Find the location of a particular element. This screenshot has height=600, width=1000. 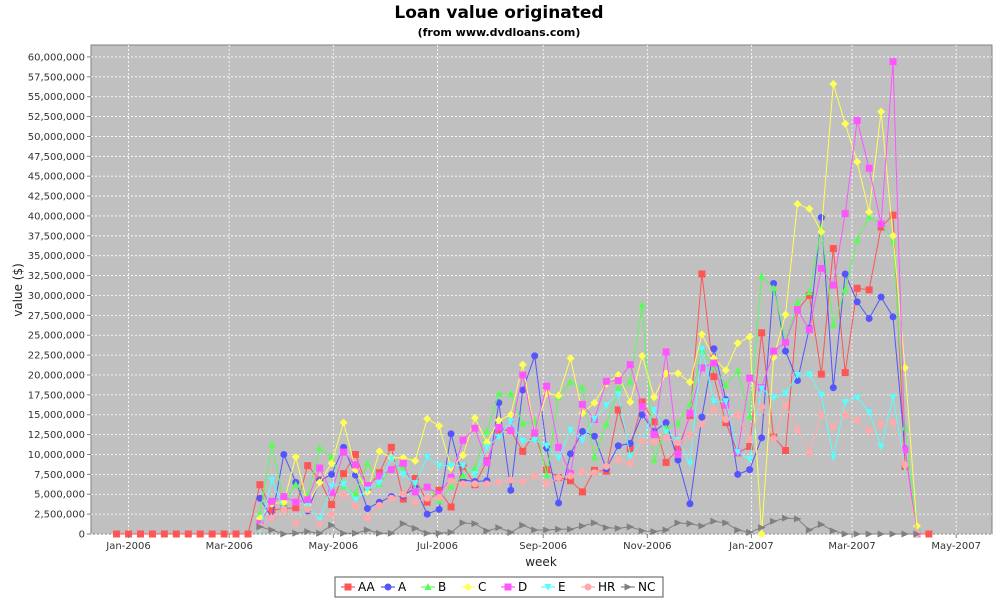

y-tick-label: 2,500,000 is located at coordinates (59, 515).